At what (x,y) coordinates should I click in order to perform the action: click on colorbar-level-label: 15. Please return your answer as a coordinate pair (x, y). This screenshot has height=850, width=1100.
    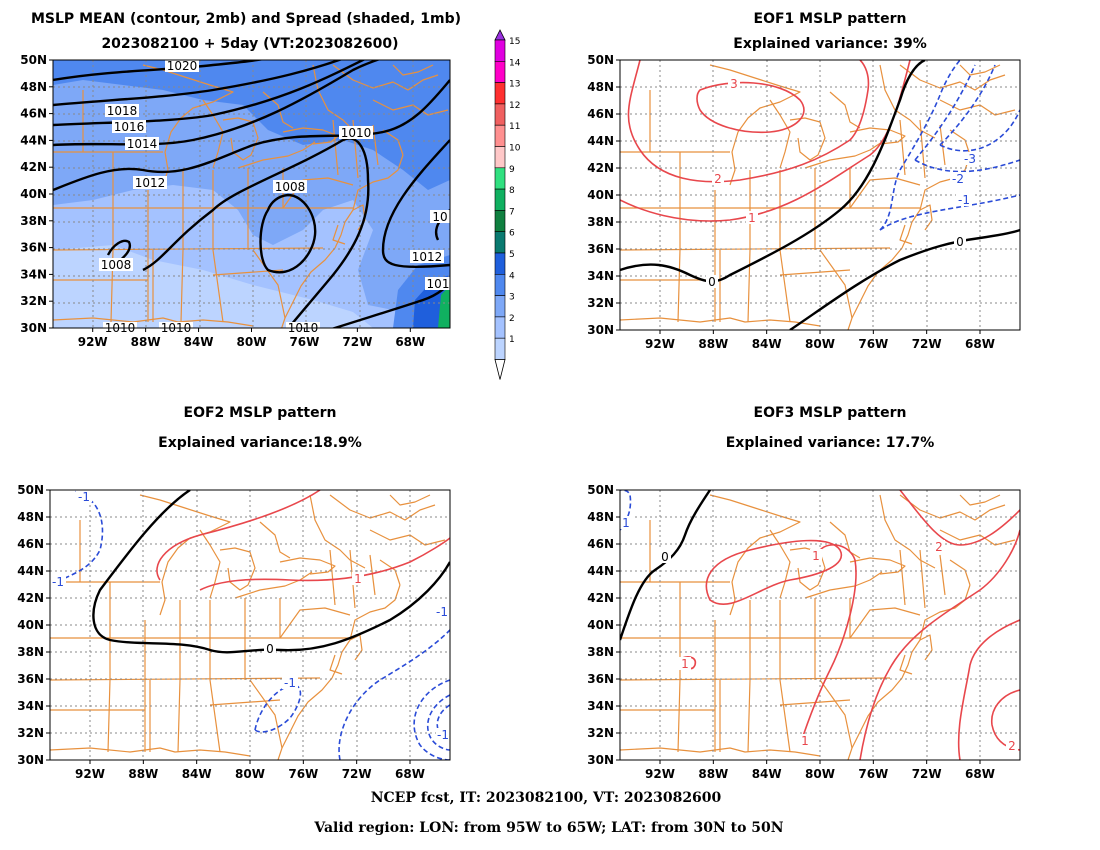
    Looking at the image, I should click on (514, 42).